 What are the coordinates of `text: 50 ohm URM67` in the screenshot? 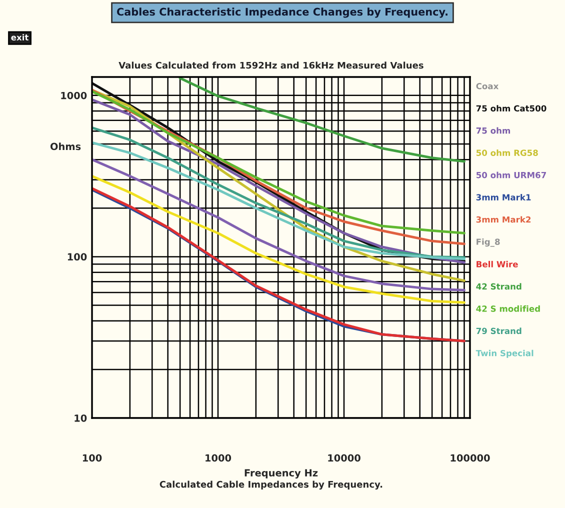 It's located at (511, 175).